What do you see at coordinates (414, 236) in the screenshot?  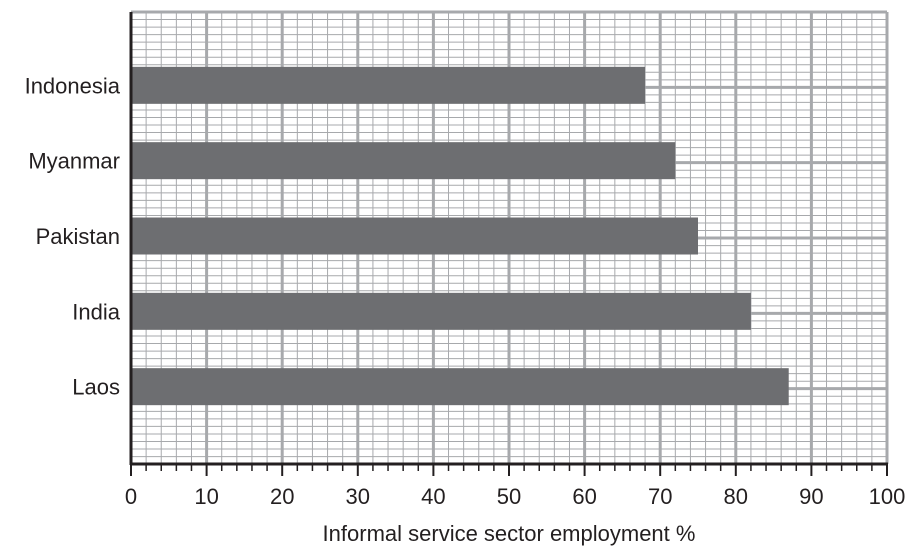 I see `bar-pakistan` at bounding box center [414, 236].